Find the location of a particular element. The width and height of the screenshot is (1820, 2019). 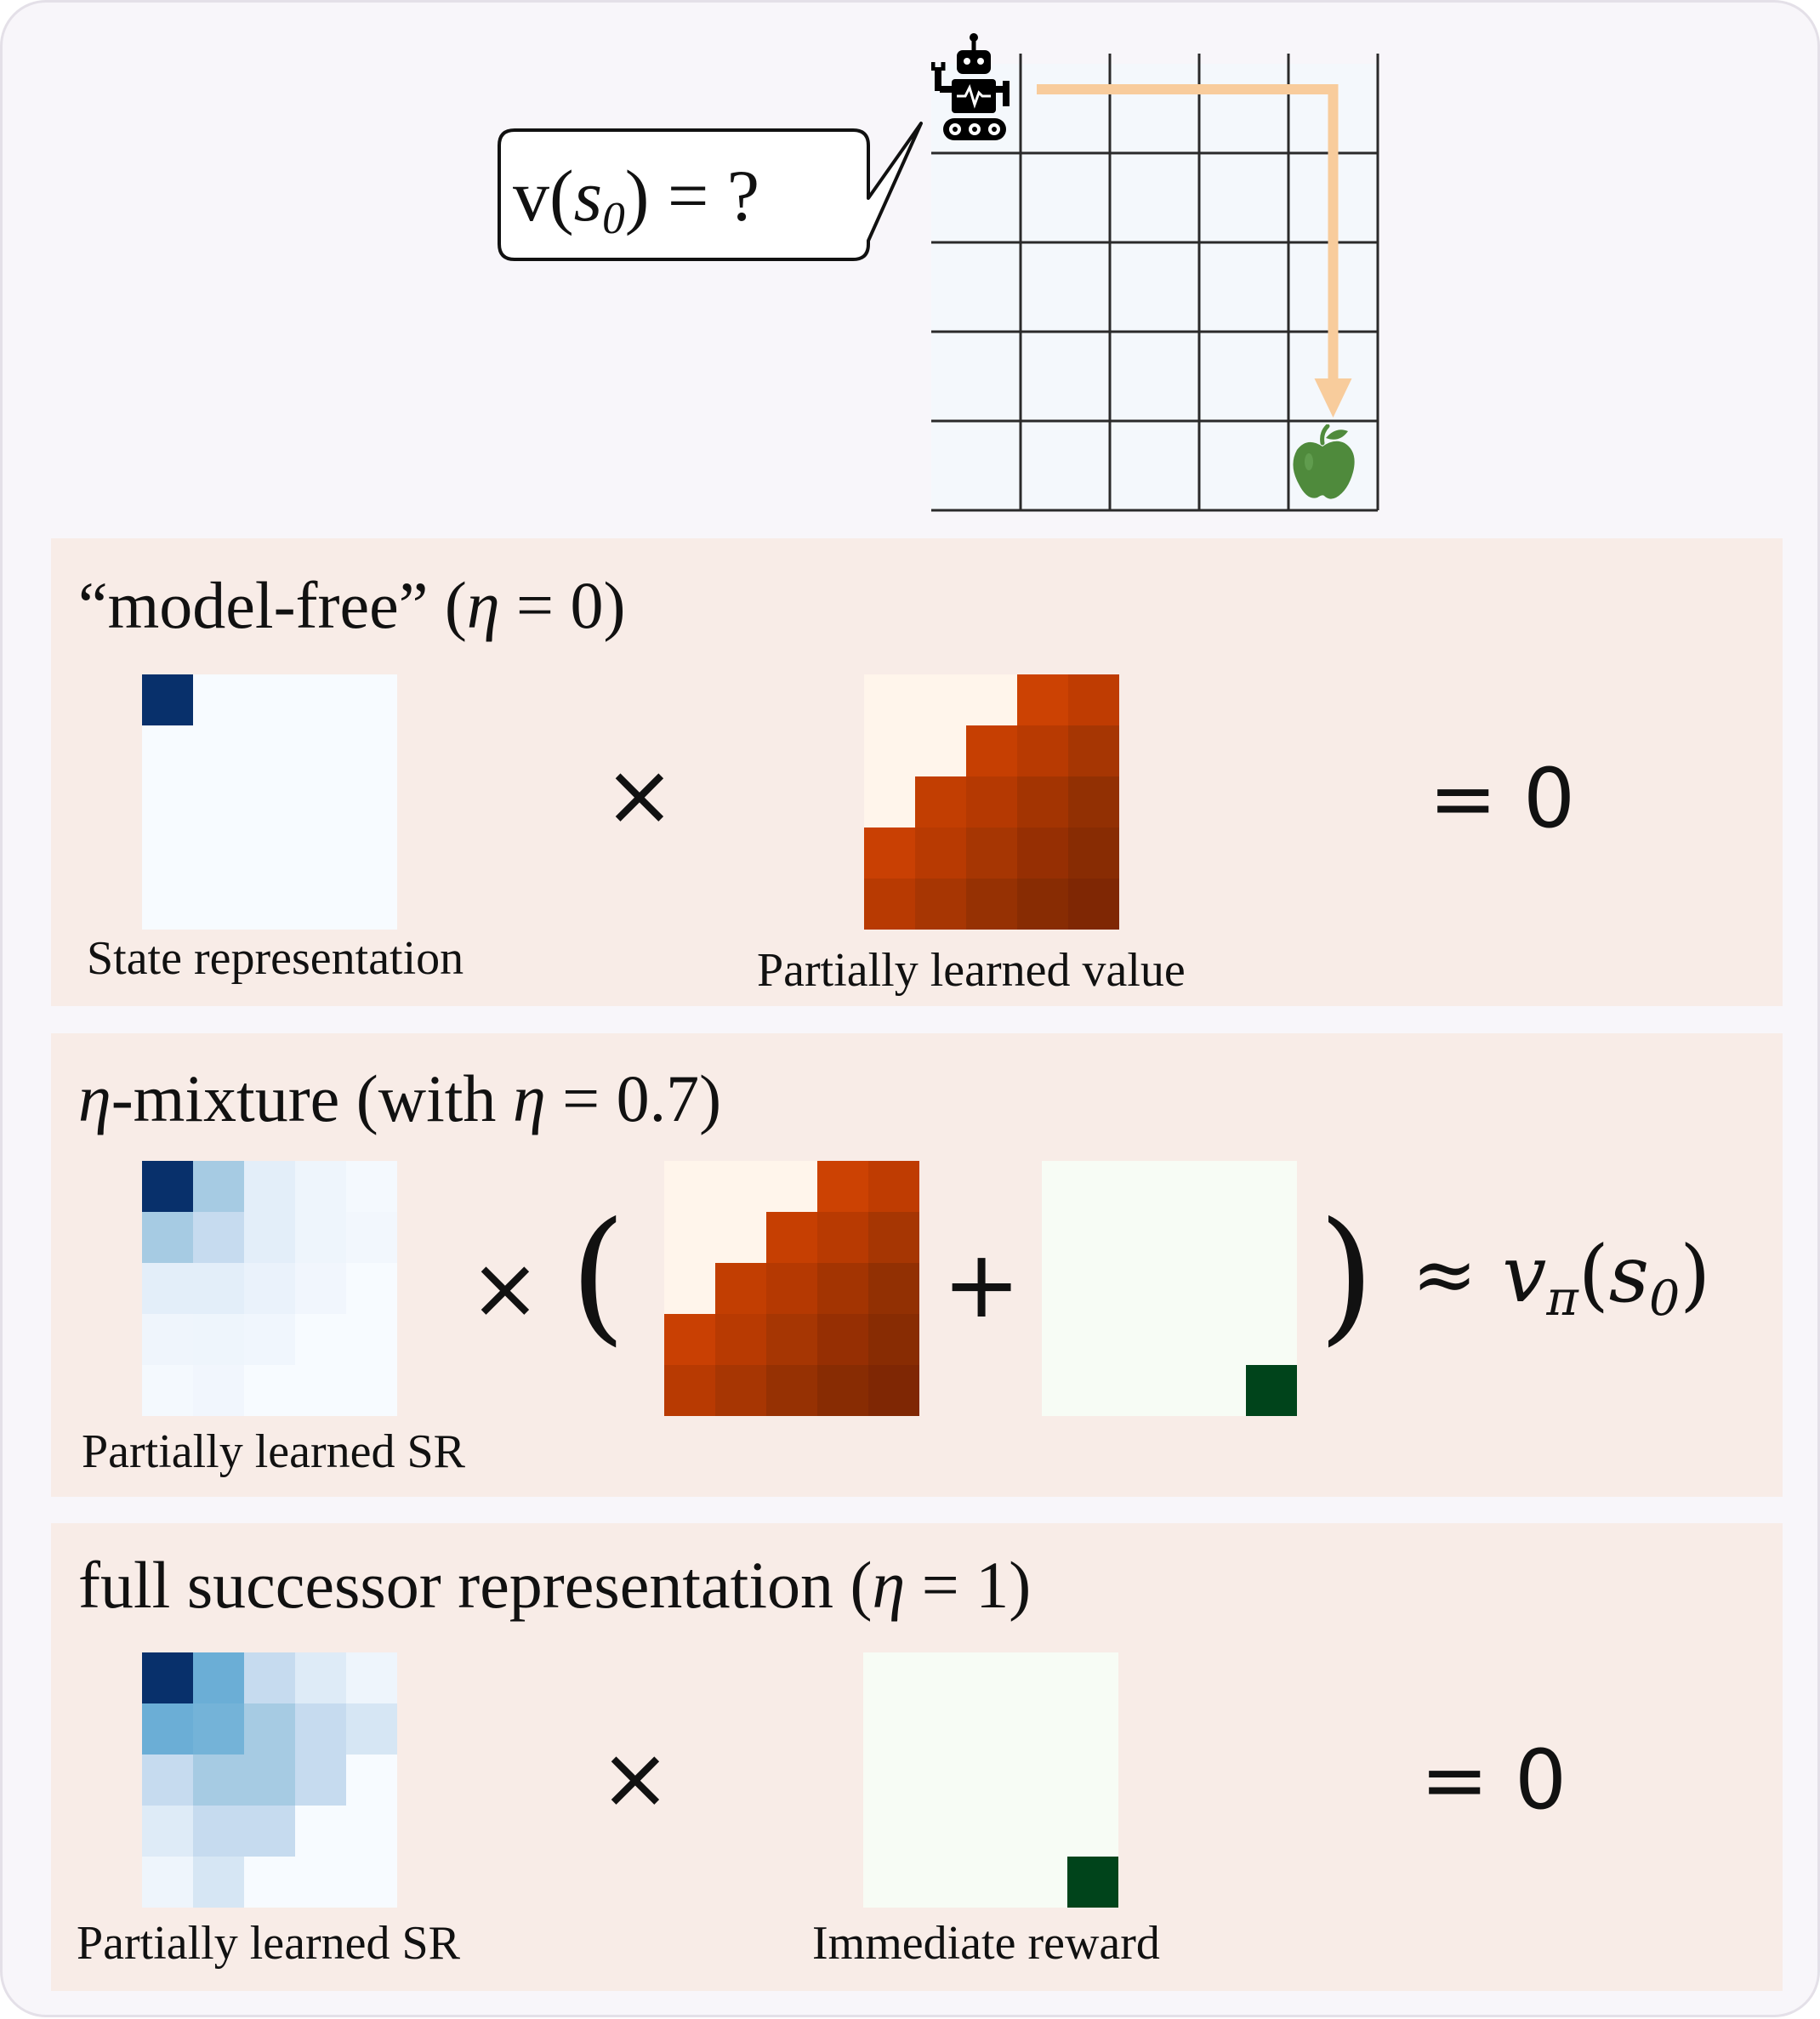

open-parenthesis: ( is located at coordinates (598, 1275).